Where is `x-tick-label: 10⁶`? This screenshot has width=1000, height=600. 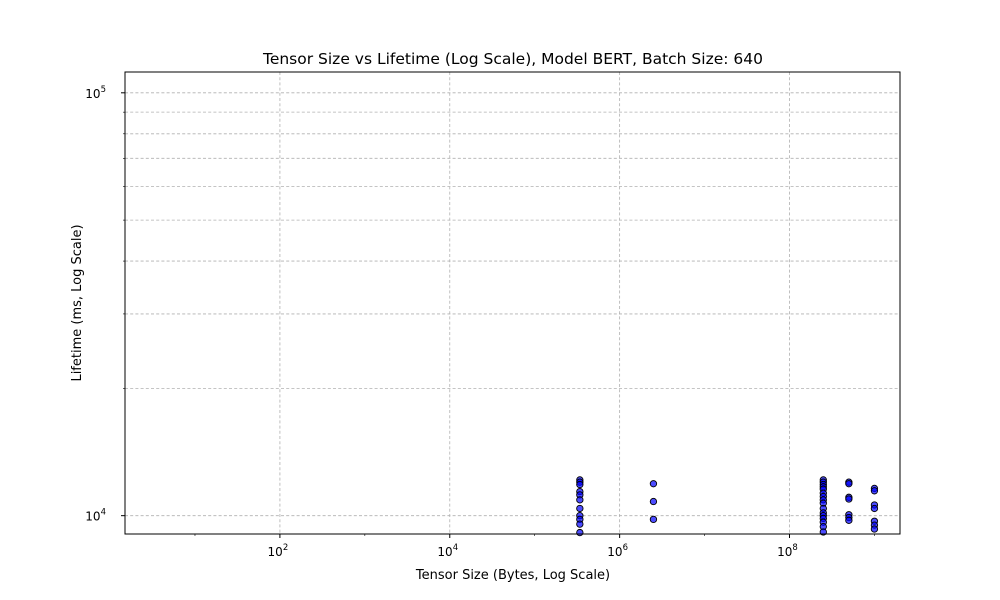
x-tick-label: 10⁶ is located at coordinates (617, 551).